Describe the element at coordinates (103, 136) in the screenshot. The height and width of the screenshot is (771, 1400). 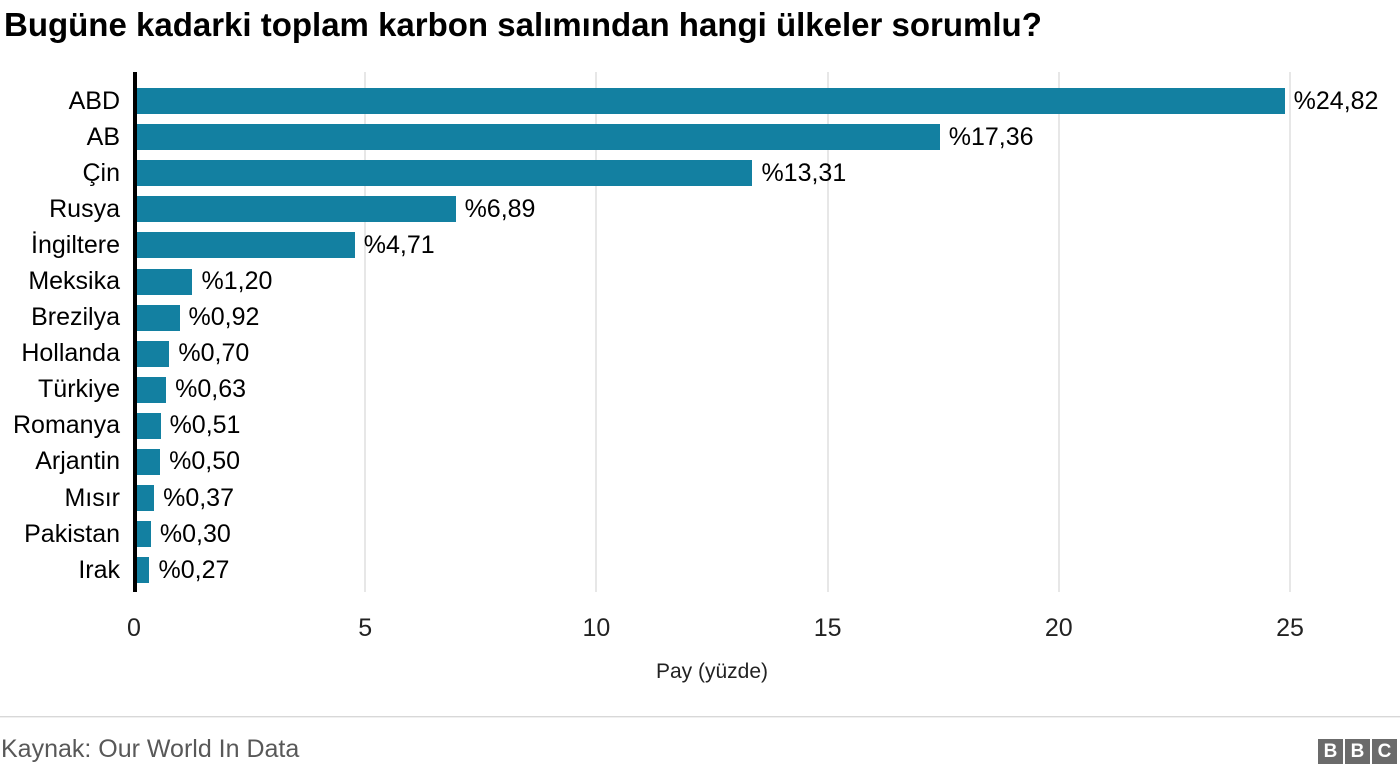
I see `category-label: AB` at that location.